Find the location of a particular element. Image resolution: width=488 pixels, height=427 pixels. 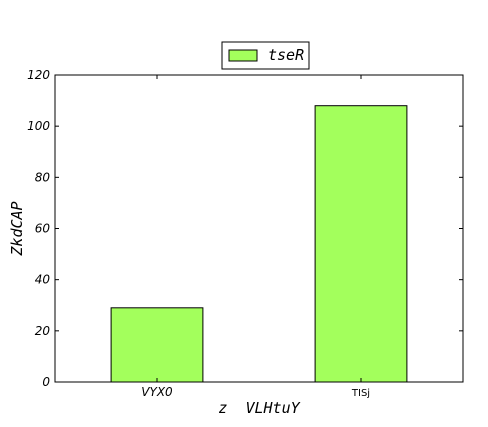

x-axis-title: z VLHtuY is located at coordinates (259, 408).